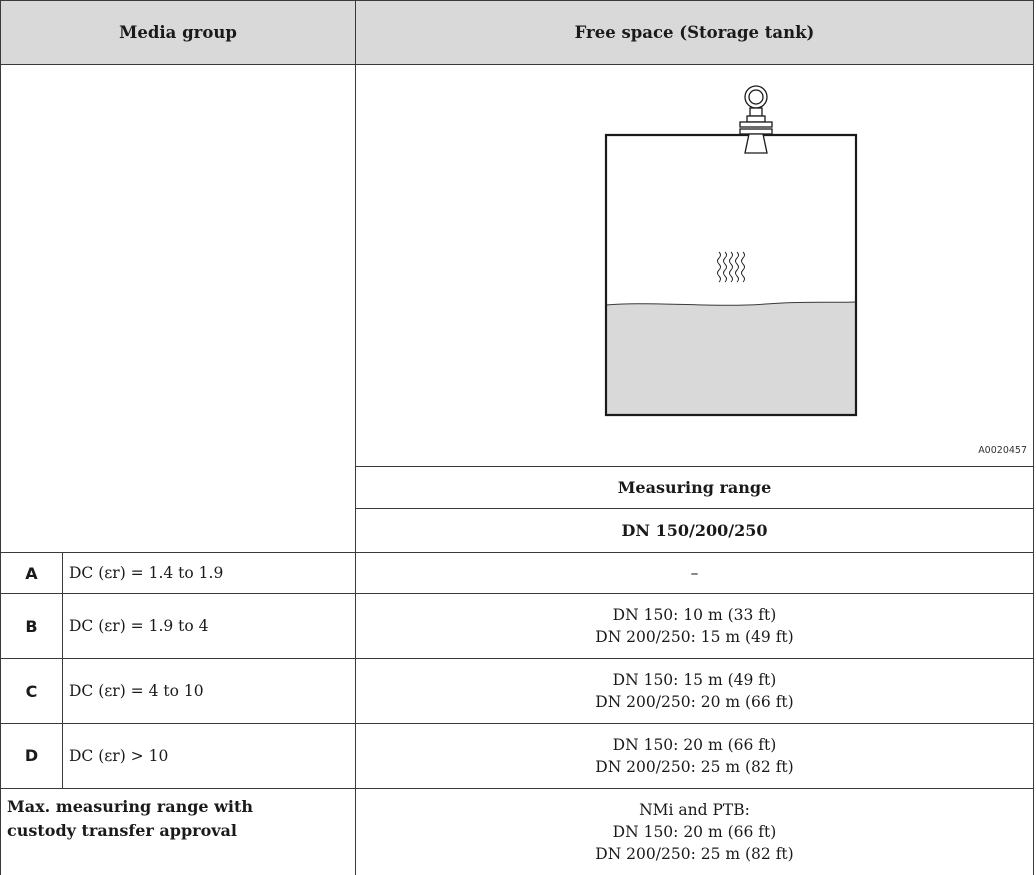  What do you see at coordinates (694, 573) in the screenshot?
I see `range-value: –` at bounding box center [694, 573].